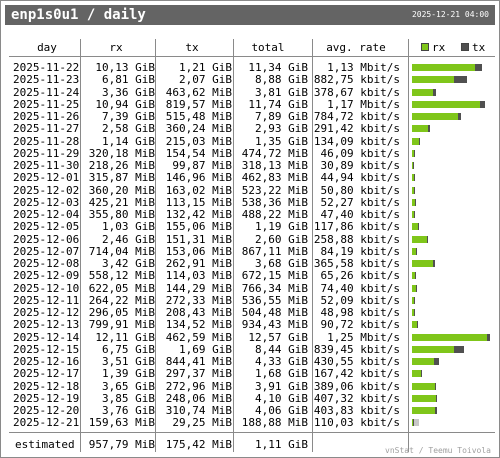 The image size is (500, 458). What do you see at coordinates (274, 325) in the screenshot?
I see `row-total: 934,43 MiB` at bounding box center [274, 325].